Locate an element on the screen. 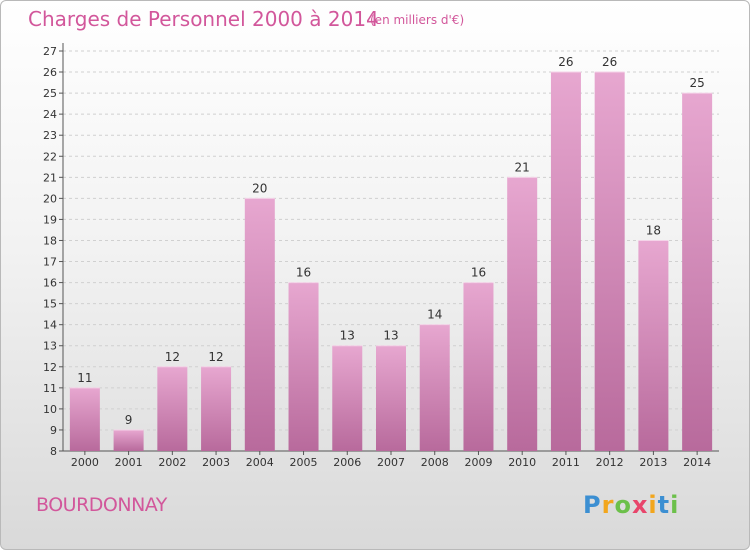 The width and height of the screenshot is (750, 550). y-tick-label: 13 is located at coordinates (50, 346).